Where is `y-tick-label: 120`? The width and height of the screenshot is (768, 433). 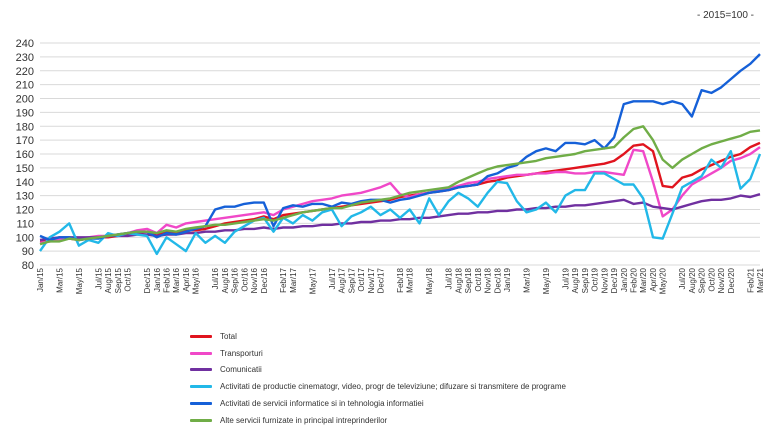
y-tick-label: 120 is located at coordinates (25, 211).